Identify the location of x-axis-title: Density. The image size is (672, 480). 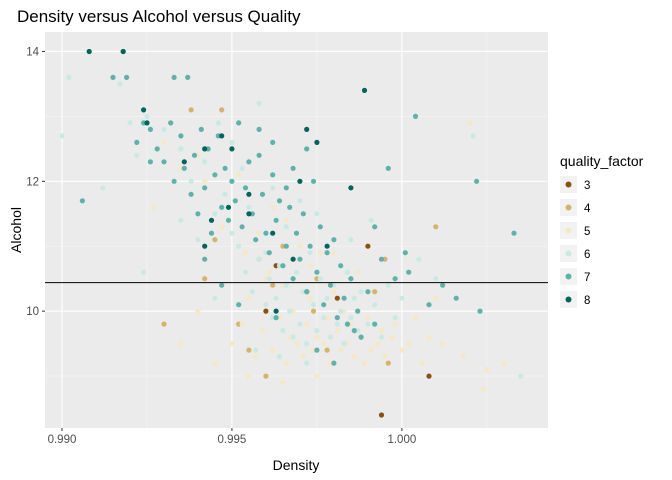
(296, 465).